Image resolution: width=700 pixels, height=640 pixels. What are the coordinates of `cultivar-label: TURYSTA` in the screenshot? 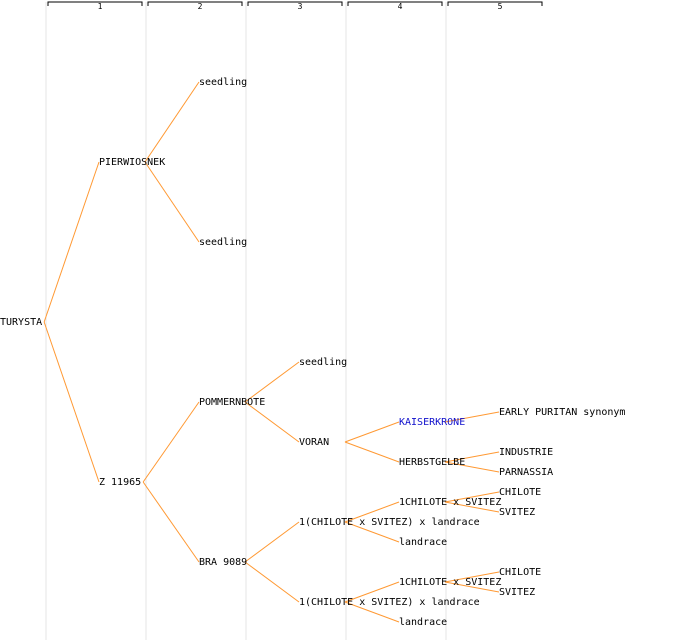 It's located at (21, 322).